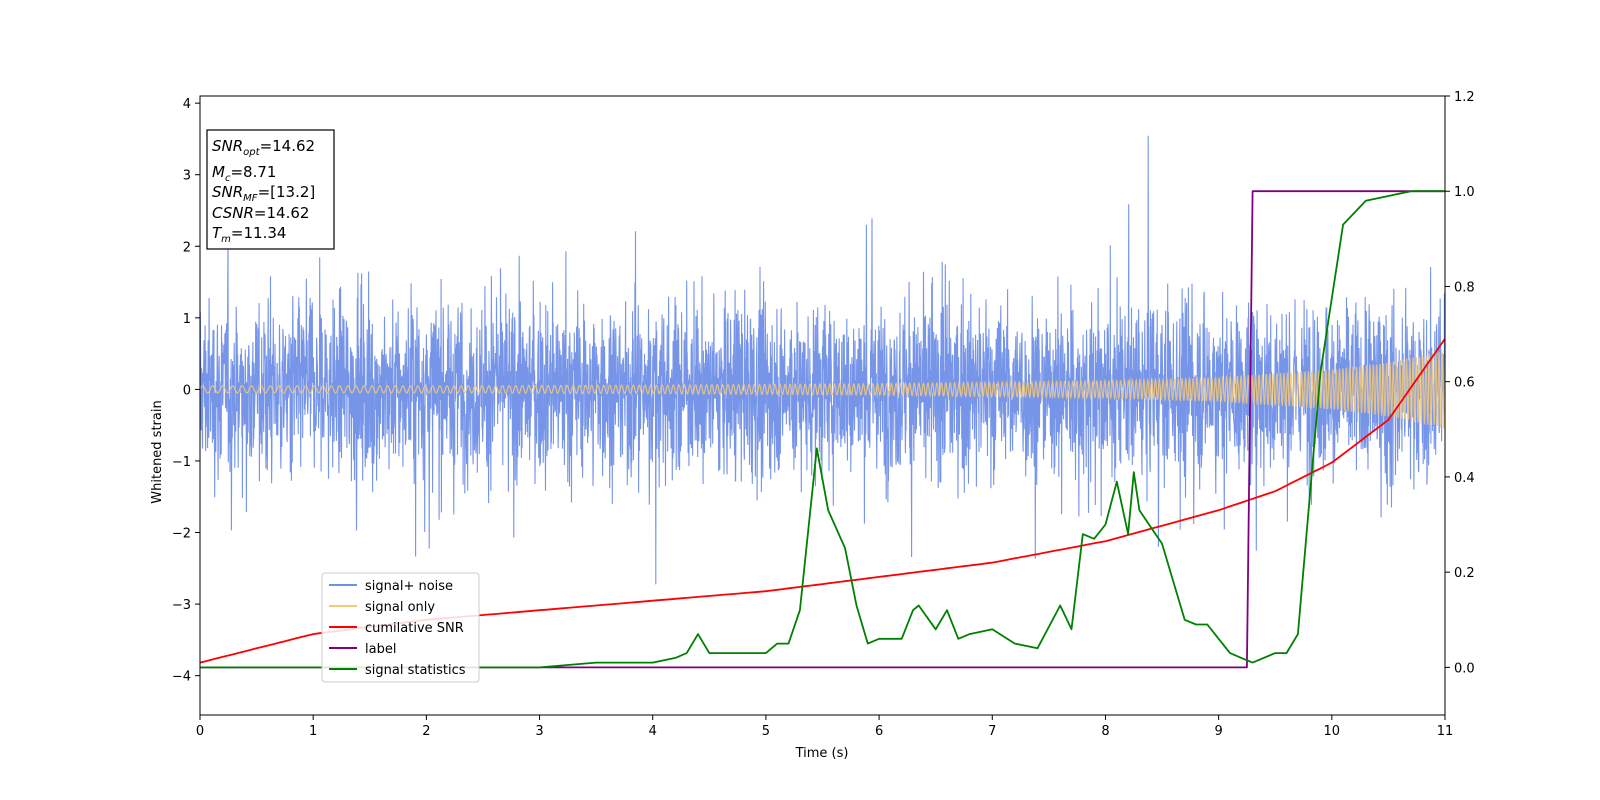  I want to click on info-csnr: CSNR=14.62, so click(260, 213).